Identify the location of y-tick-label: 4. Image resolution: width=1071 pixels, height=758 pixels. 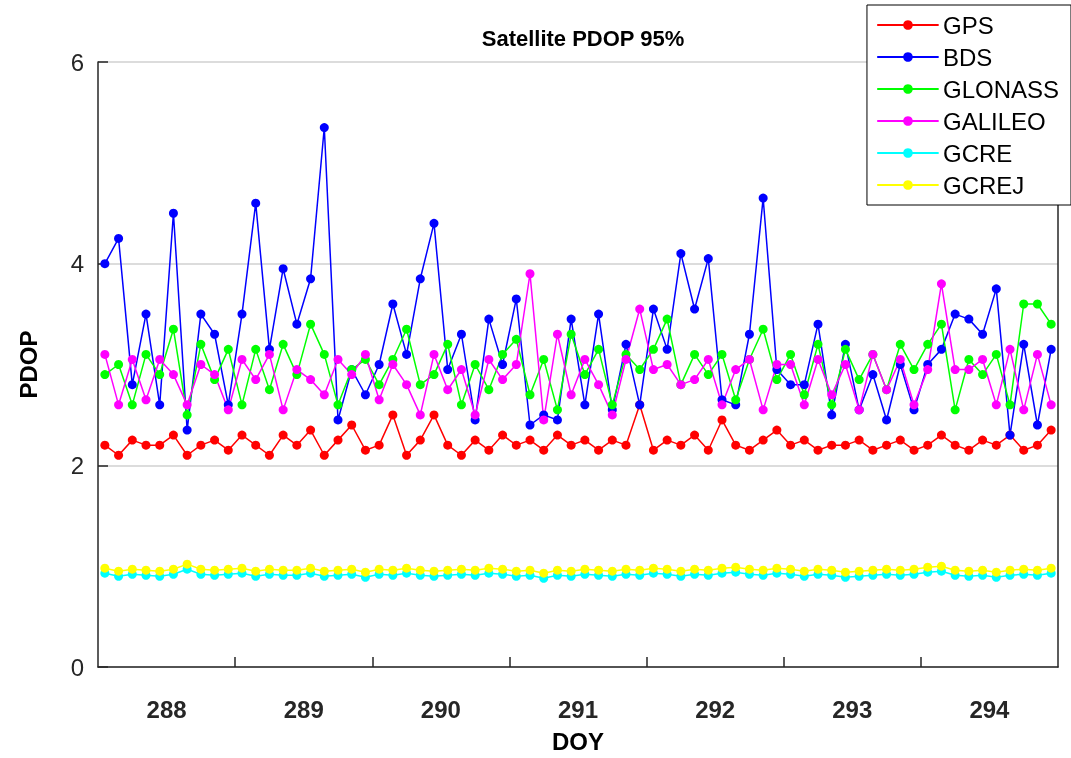
(77, 264).